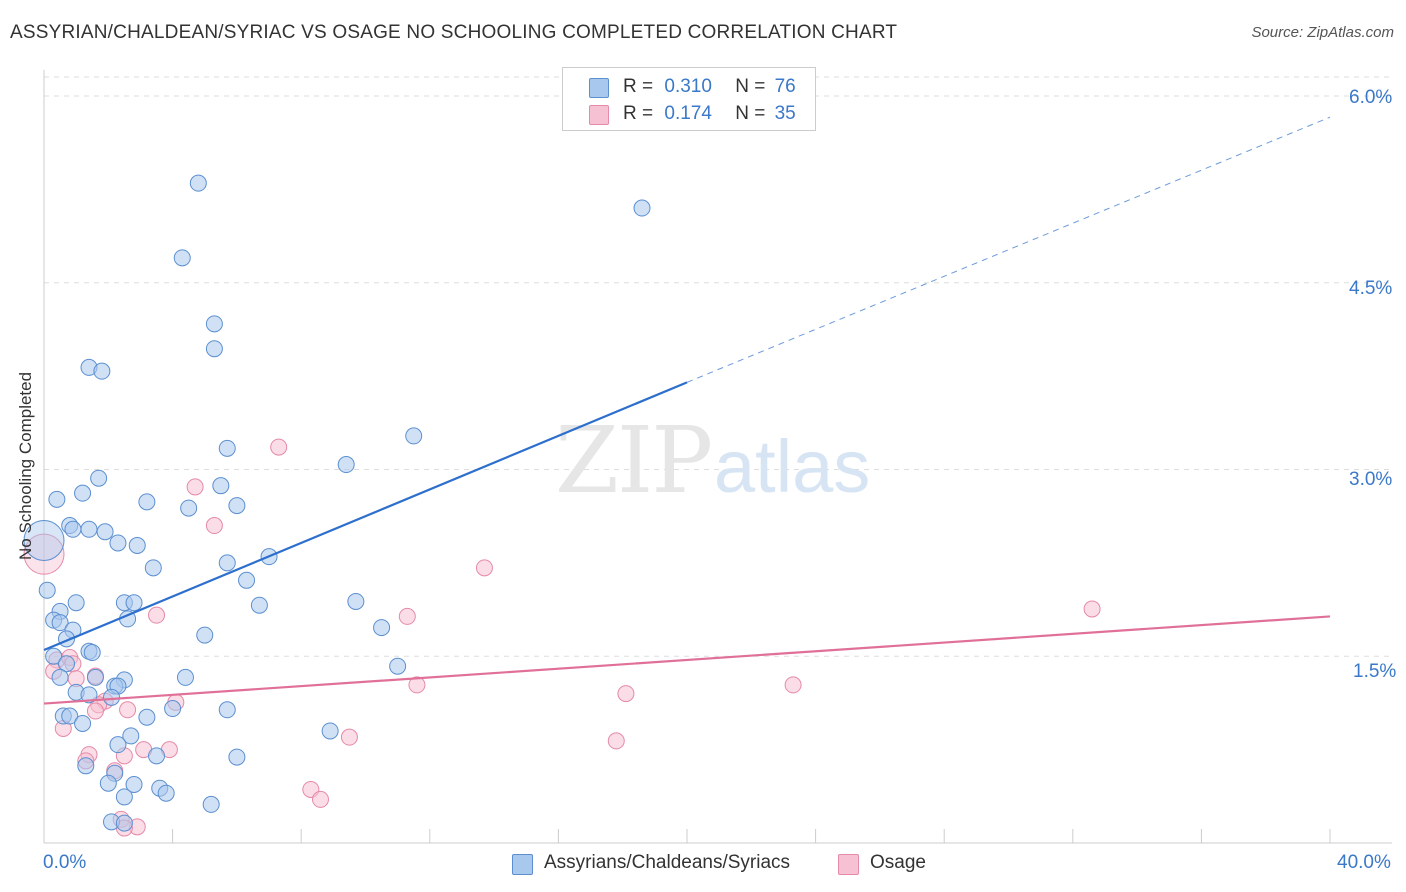  What do you see at coordinates (1371, 479) in the screenshot?
I see `y-tick-label: 3.0%` at bounding box center [1371, 479].